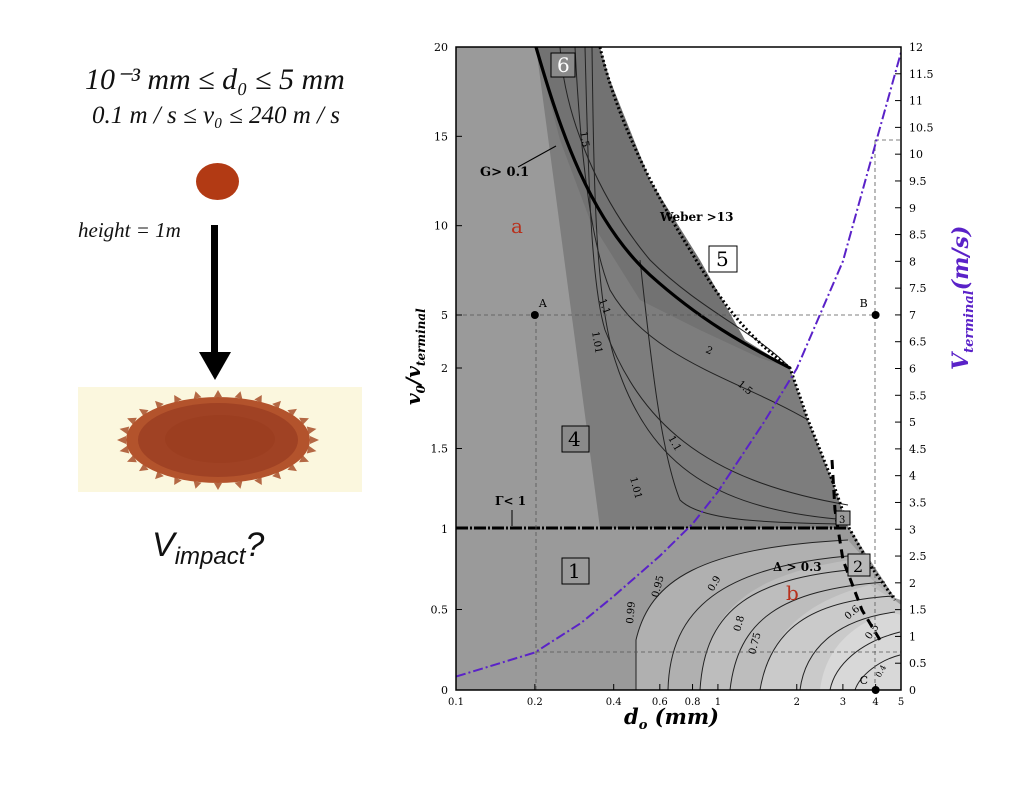 The width and height of the screenshot is (1024, 791). What do you see at coordinates (456, 702) in the screenshot?
I see `x-tick-label: 0.1` at bounding box center [456, 702].